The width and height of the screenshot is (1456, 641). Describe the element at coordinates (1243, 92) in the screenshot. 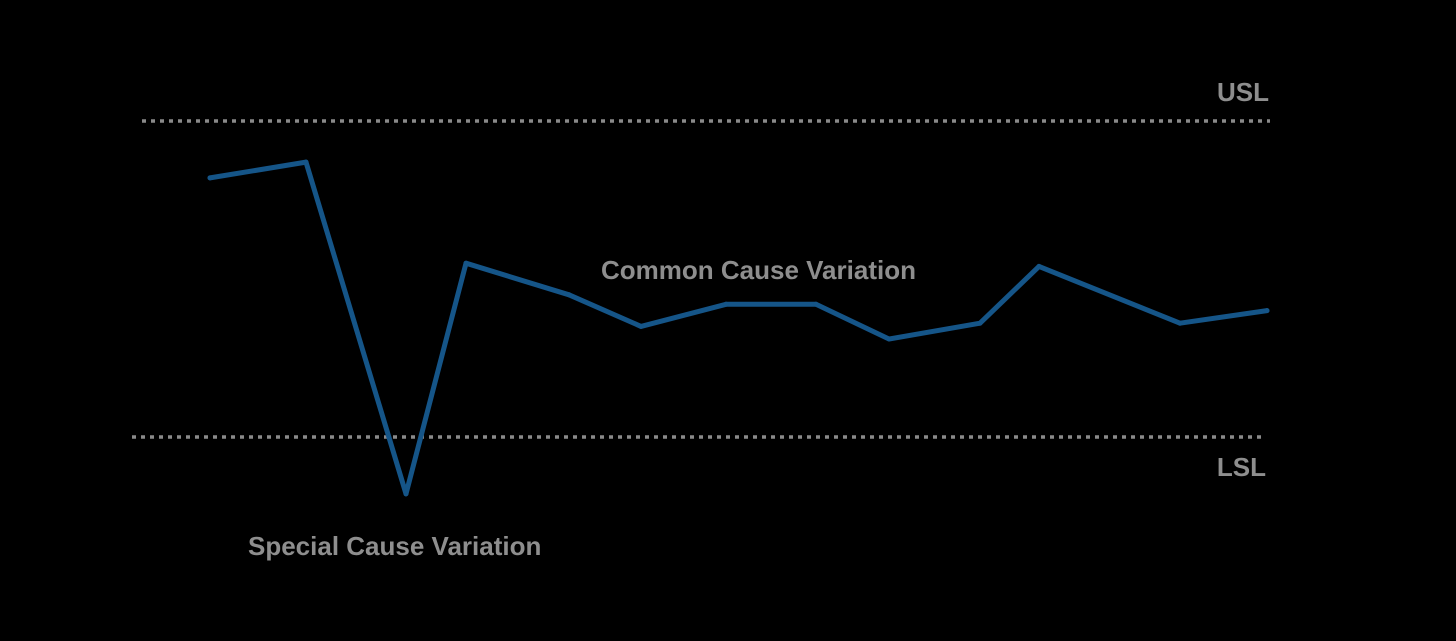

I see `usl-label: USL` at that location.